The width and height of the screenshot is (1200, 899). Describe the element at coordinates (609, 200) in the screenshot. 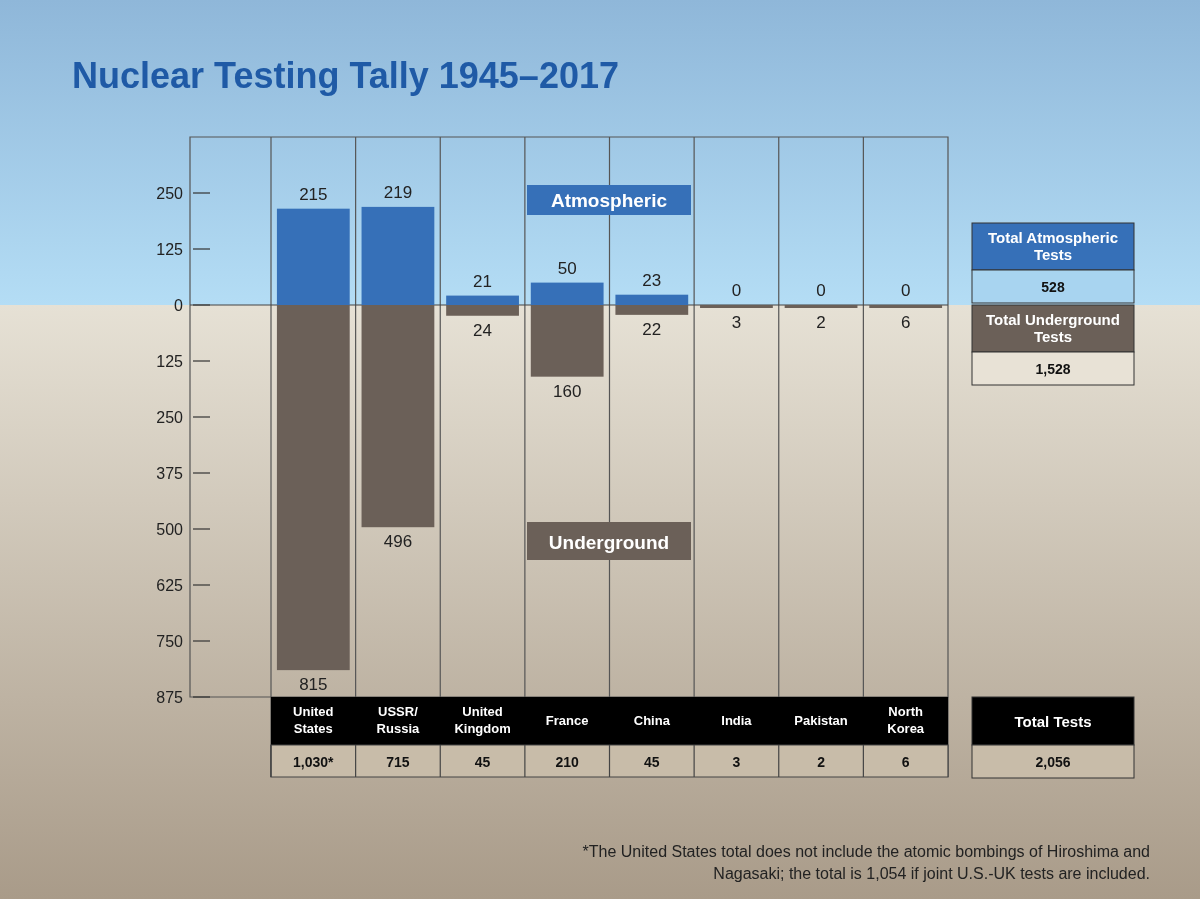

I see `text: Atmospheric` at that location.